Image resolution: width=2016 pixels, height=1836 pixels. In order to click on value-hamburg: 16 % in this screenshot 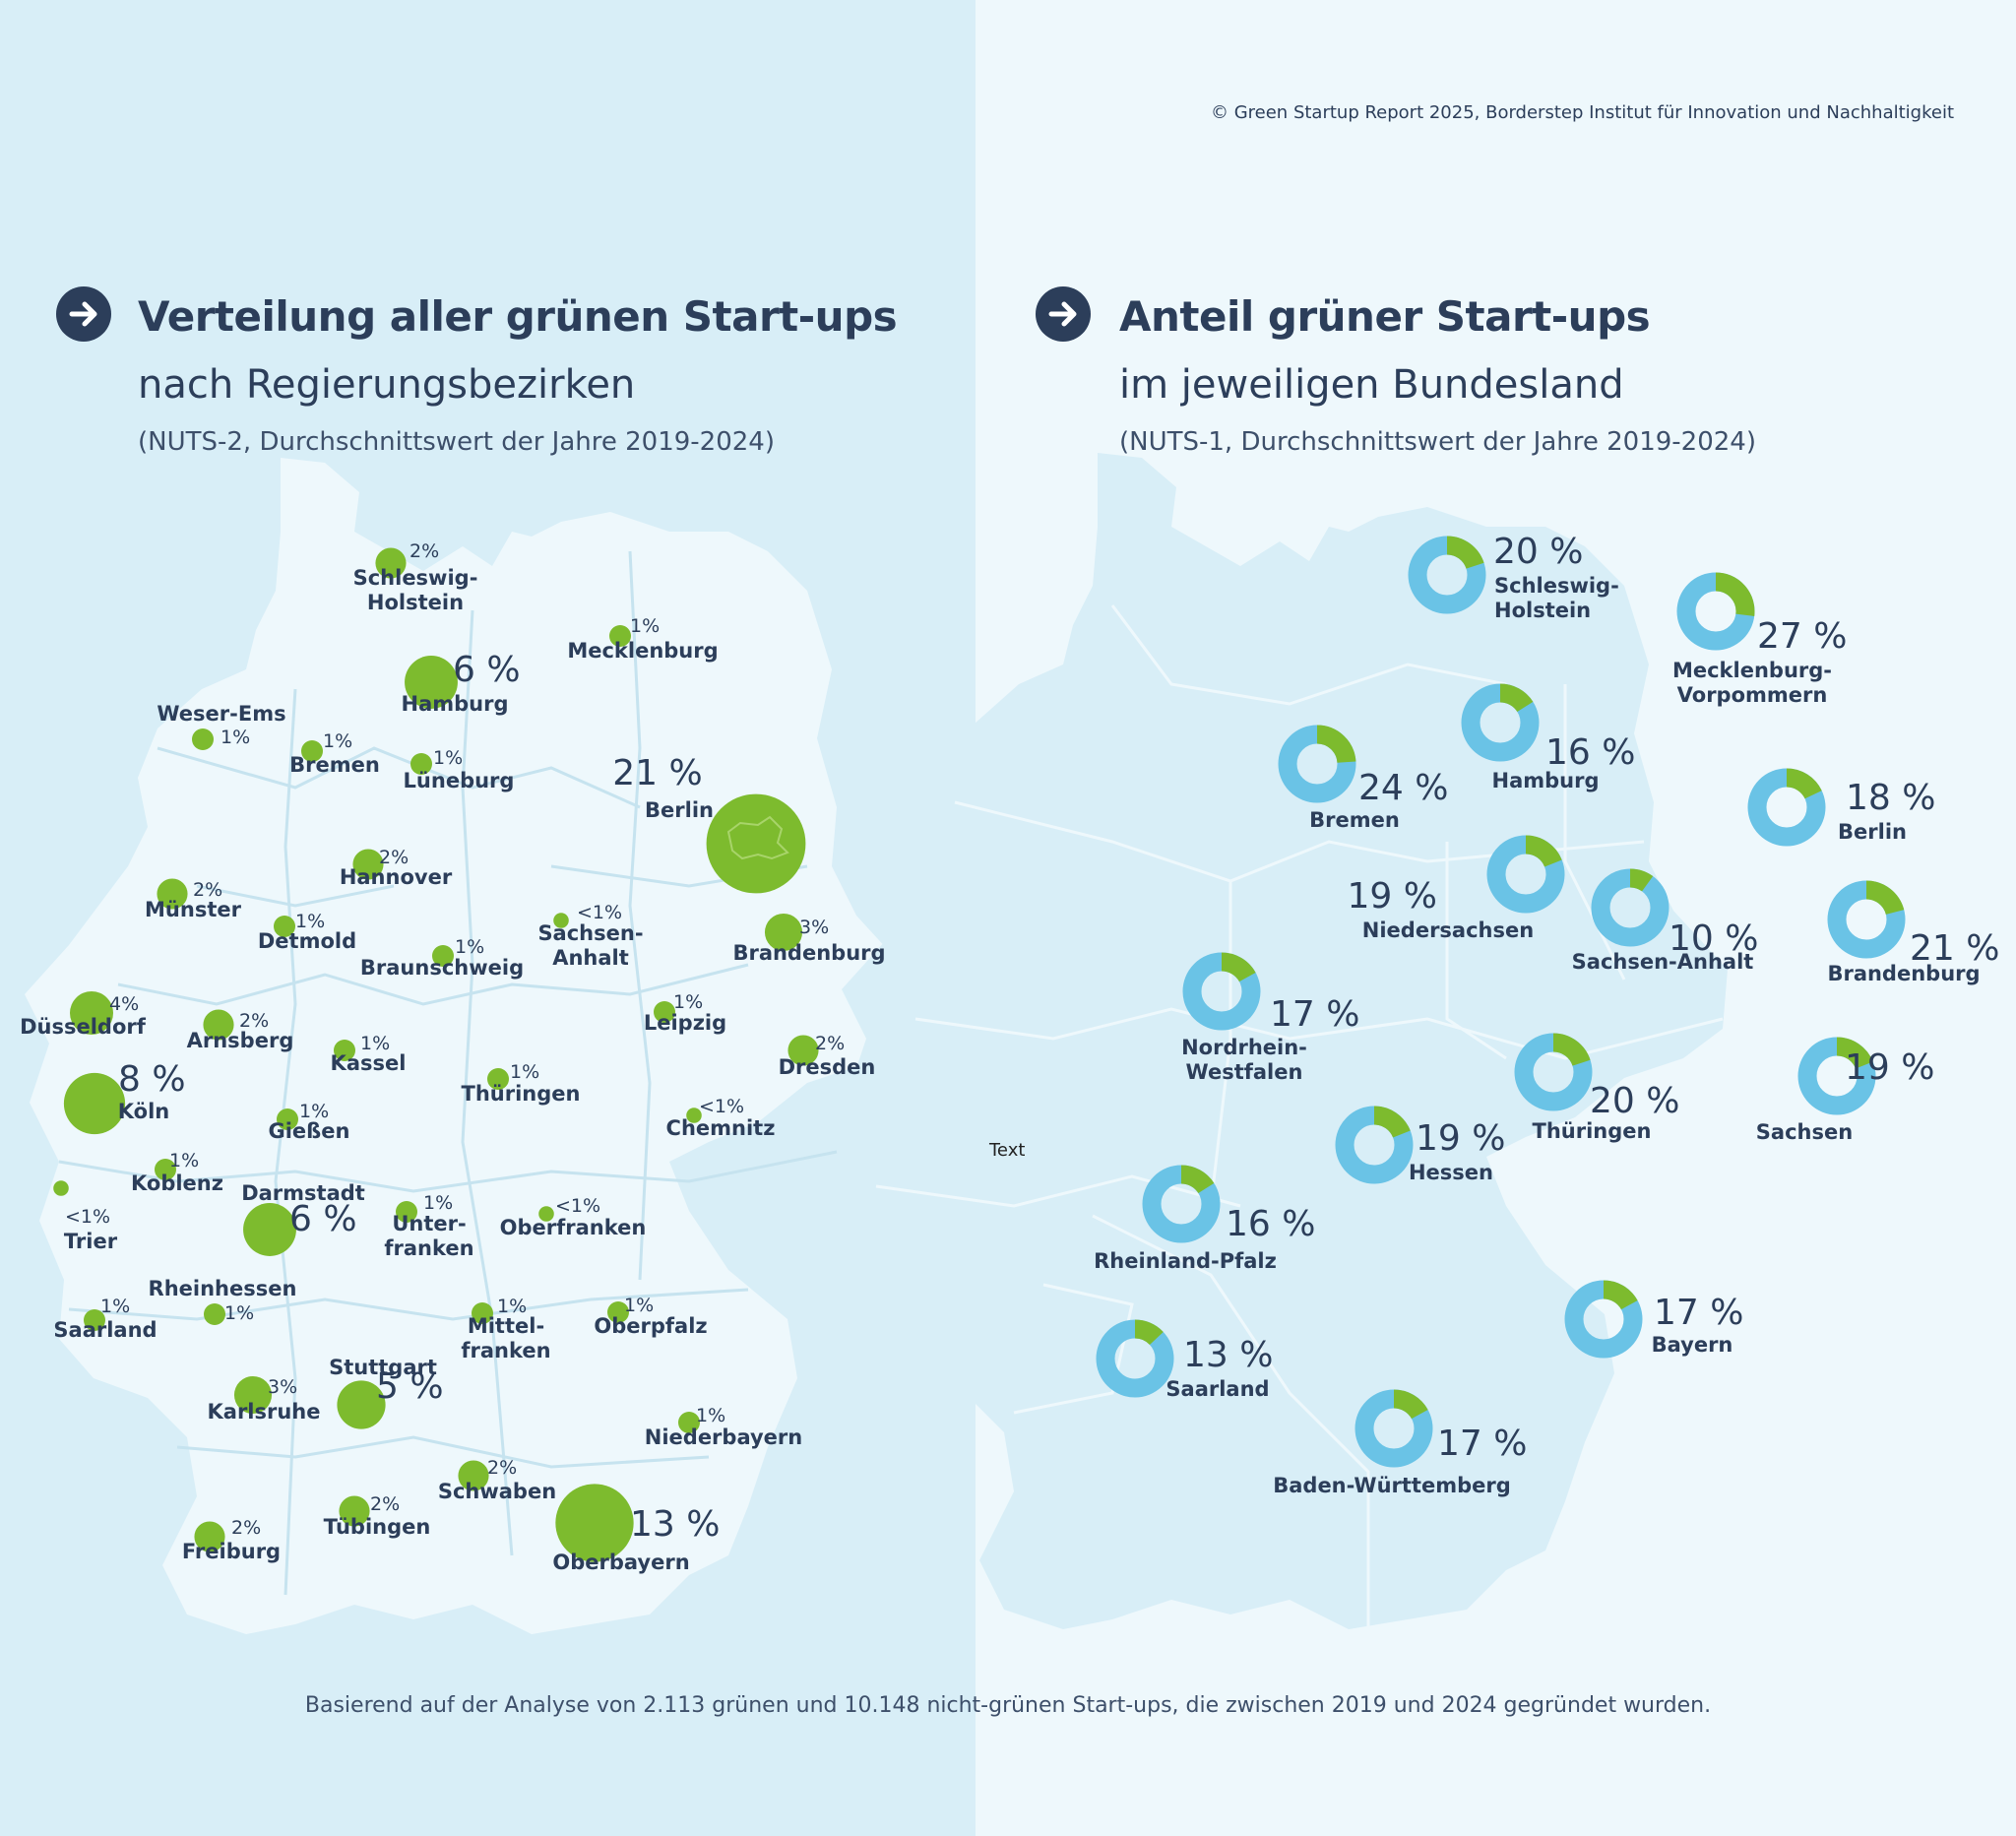, I will do `click(1590, 752)`.